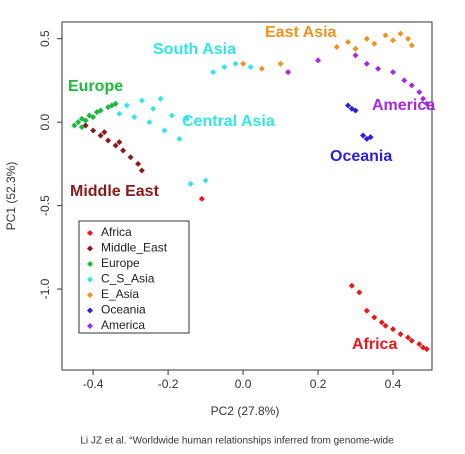  What do you see at coordinates (45, 38) in the screenshot?
I see `y-tick-label: 0.5` at bounding box center [45, 38].